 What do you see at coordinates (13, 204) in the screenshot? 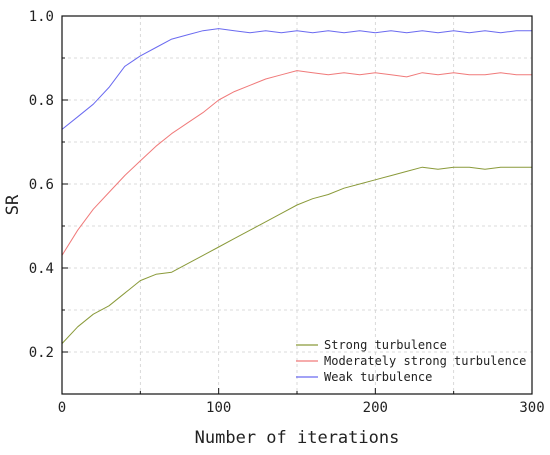
I see `y-axis-title: SR` at bounding box center [13, 204].